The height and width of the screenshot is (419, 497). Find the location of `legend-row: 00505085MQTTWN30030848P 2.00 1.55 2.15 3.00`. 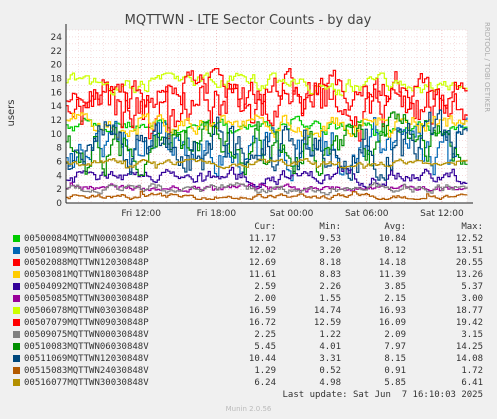

legend-row: 00505085MQTTWN30030848P 2.00 1.55 2.15 3.00 is located at coordinates (248, 299).